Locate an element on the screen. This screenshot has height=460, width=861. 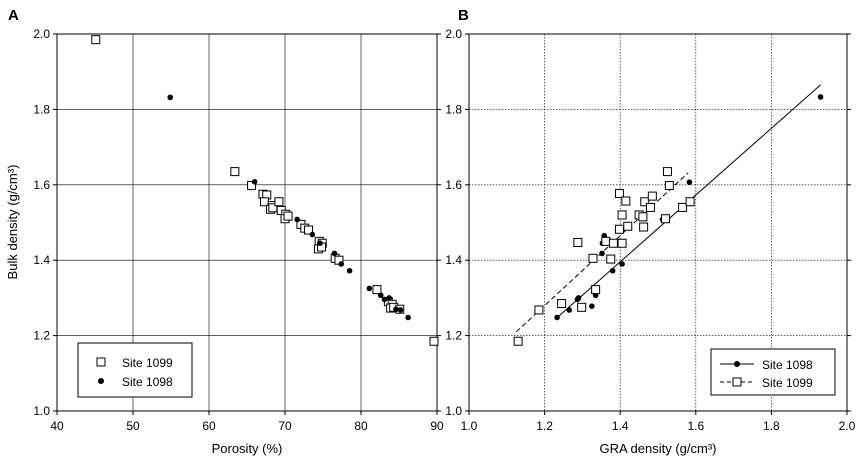
x-tick-label: 1.4 is located at coordinates (620, 426).